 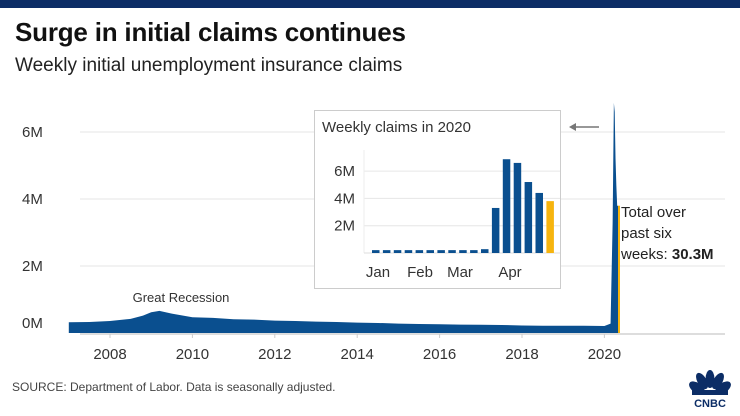 What do you see at coordinates (344, 226) in the screenshot?
I see `inset-y-tick-label: 2M` at bounding box center [344, 226].